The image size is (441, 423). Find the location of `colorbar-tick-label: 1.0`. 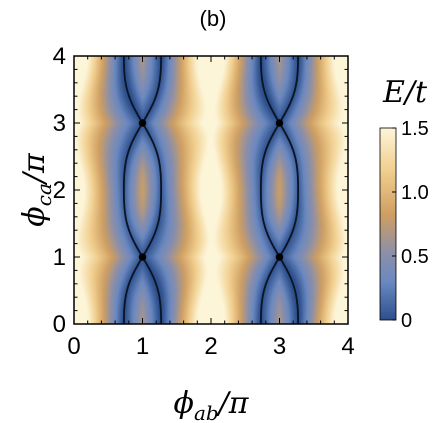

colorbar-tick-label: 1.0 is located at coordinates (415, 193).